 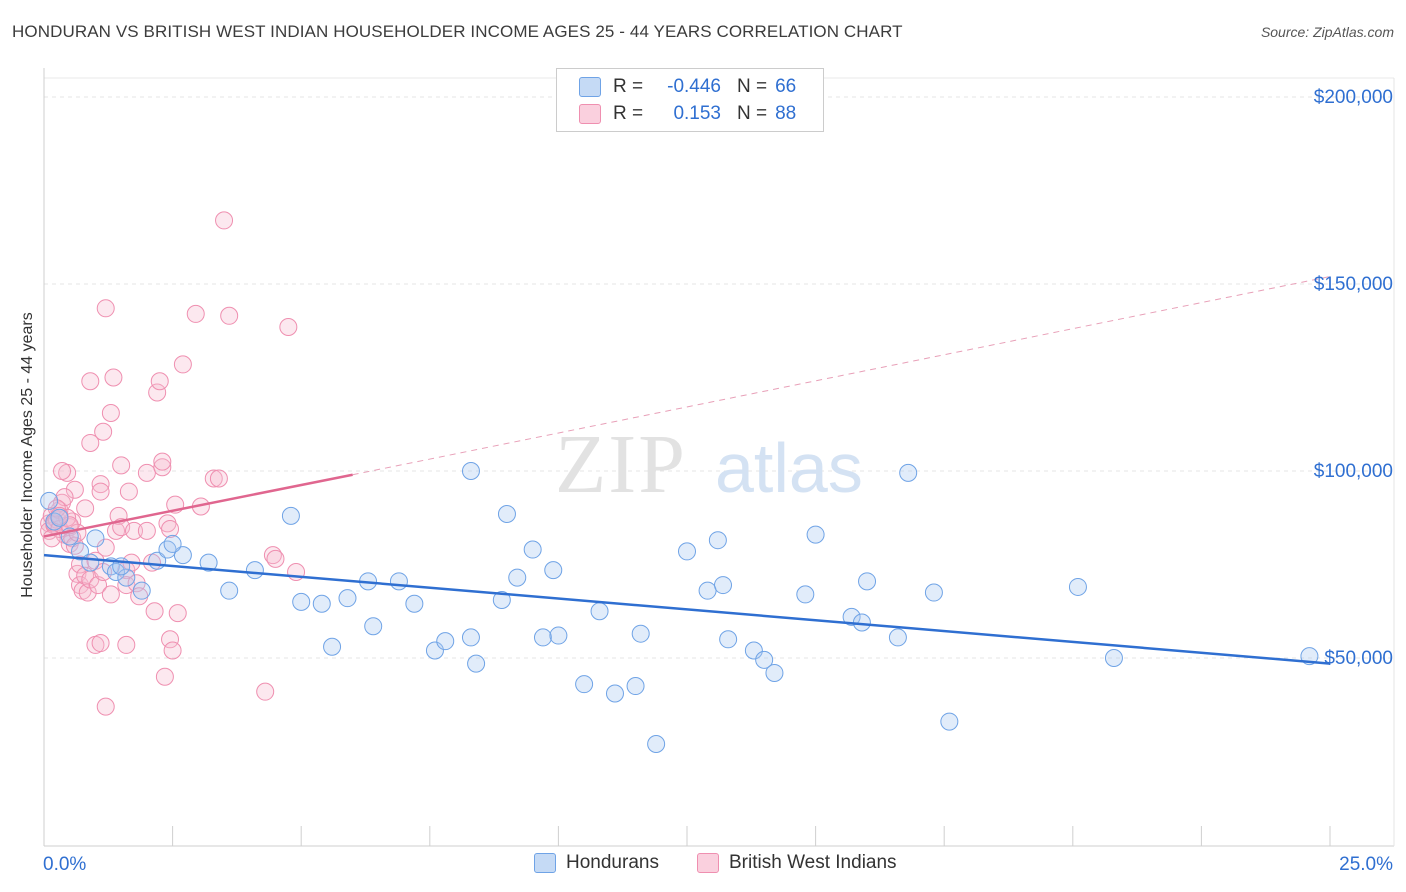 What do you see at coordinates (590, 114) in the screenshot?
I see `british-west-indians-swatch` at bounding box center [590, 114].